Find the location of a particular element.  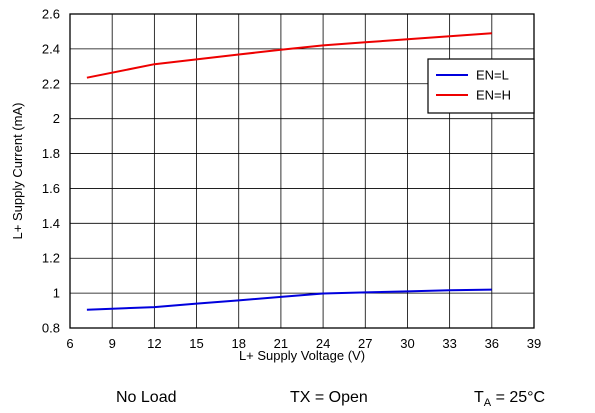

x-tick-label: 12 is located at coordinates (154, 343).